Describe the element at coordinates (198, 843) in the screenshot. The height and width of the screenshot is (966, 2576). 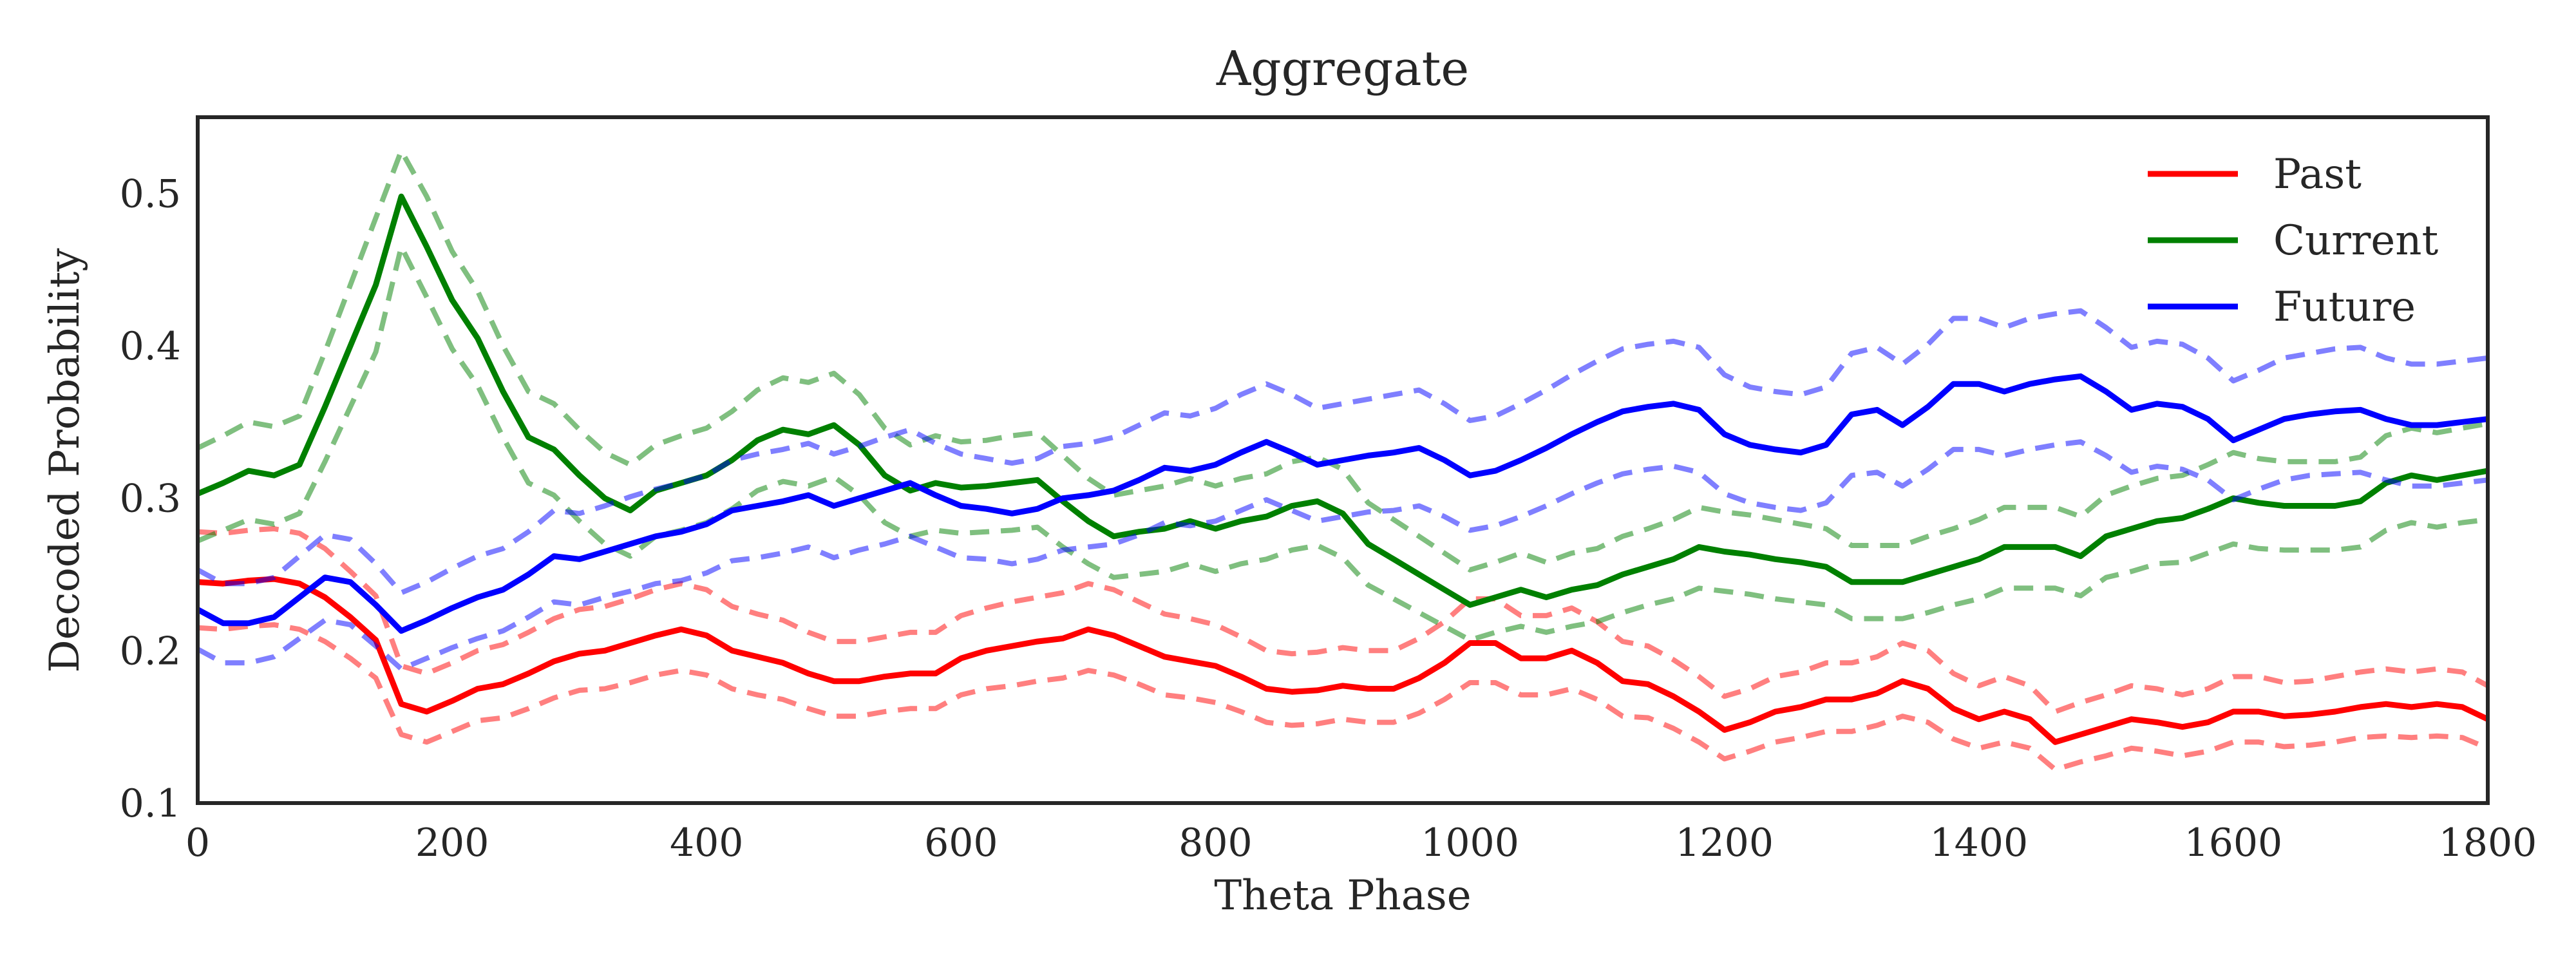
I see `x-tick-label: 0` at that location.